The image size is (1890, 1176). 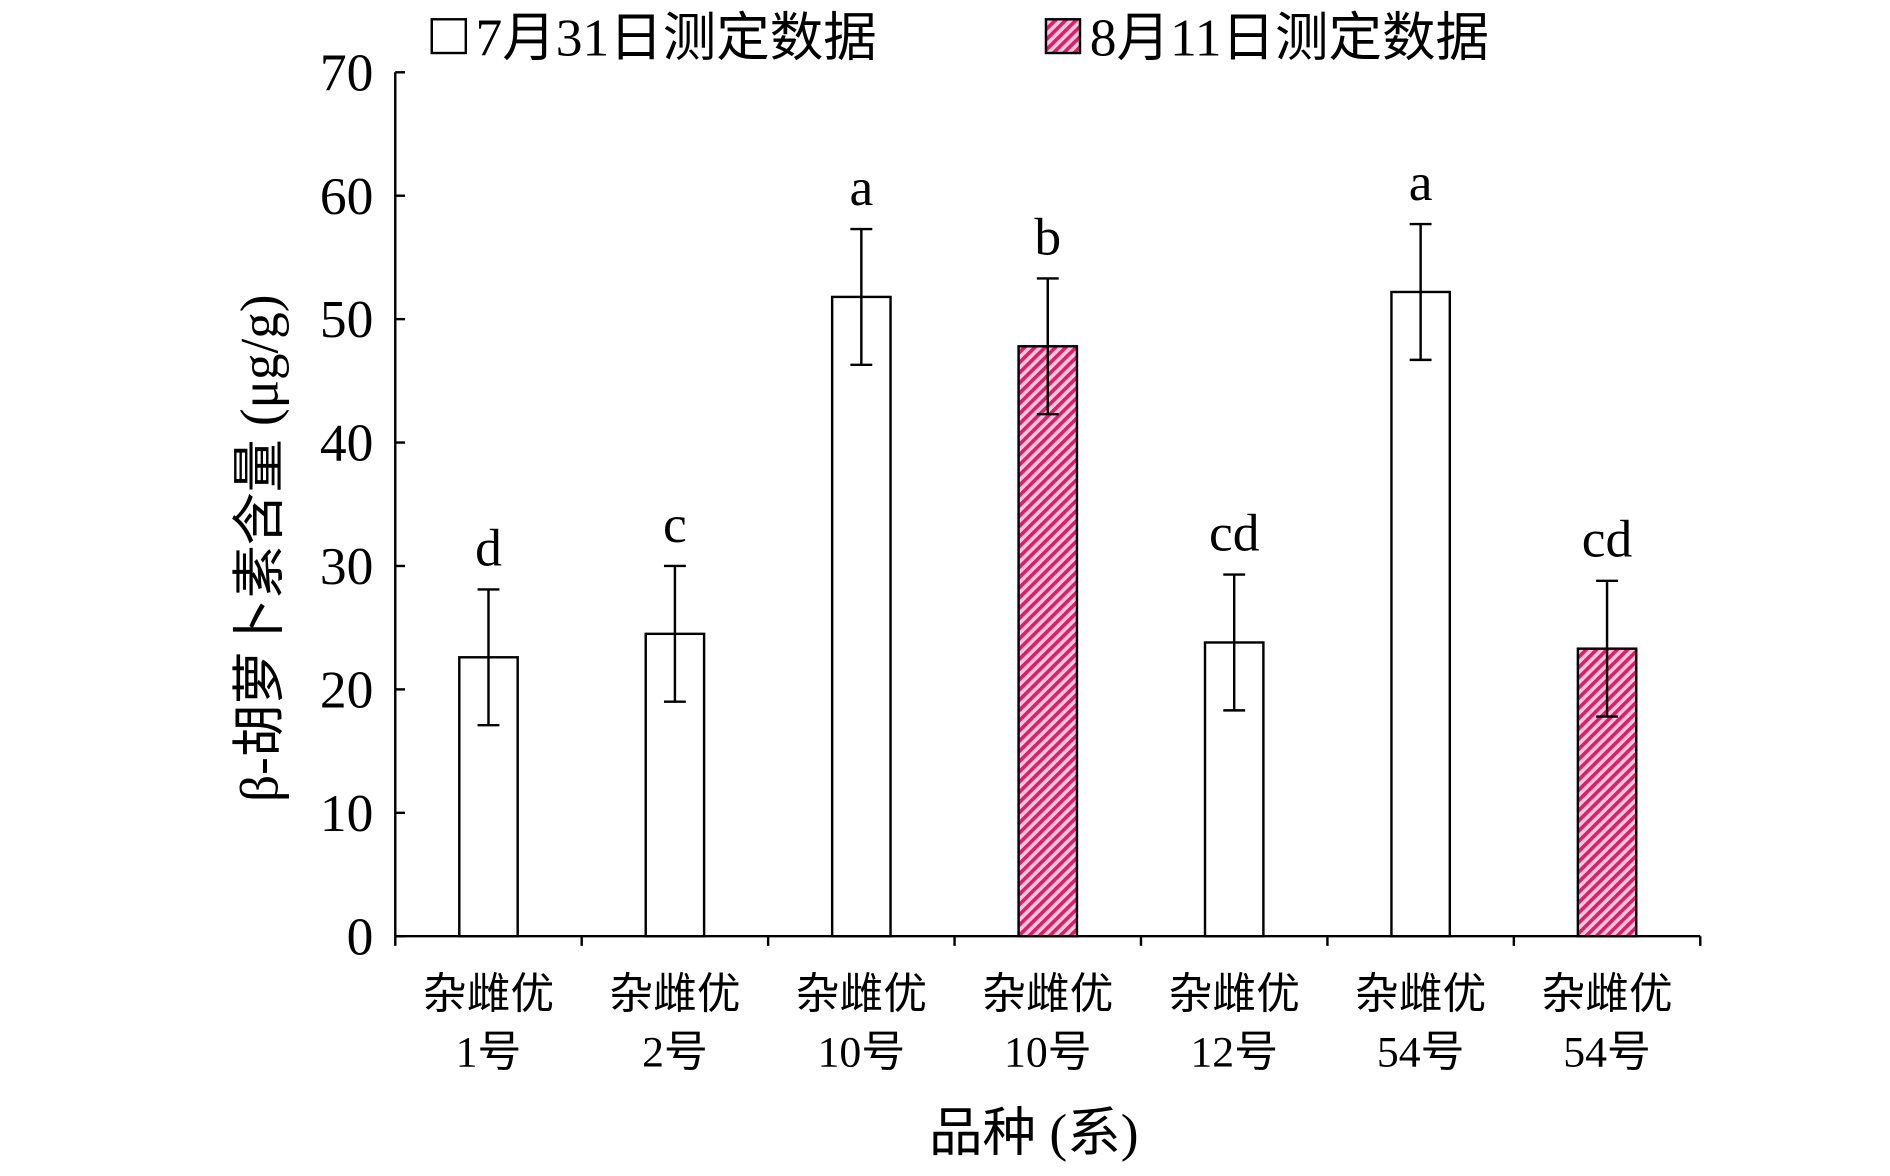 I want to click on x-tick-label: 12号, so click(x=1234, y=1053).